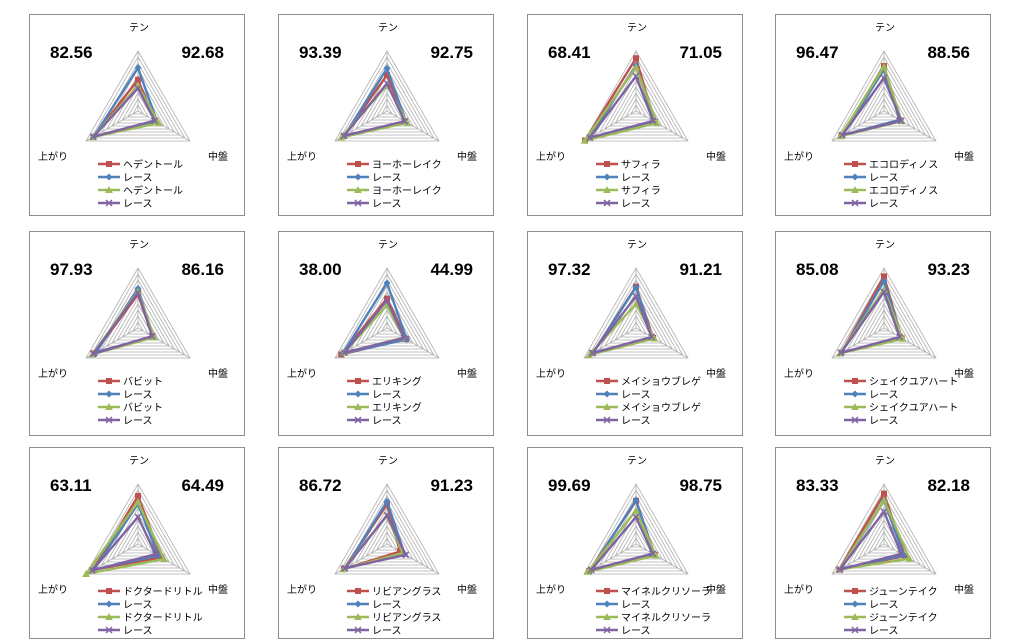  What do you see at coordinates (163, 618) in the screenshot?
I see `legend-label: ドクタードリトル` at bounding box center [163, 618].